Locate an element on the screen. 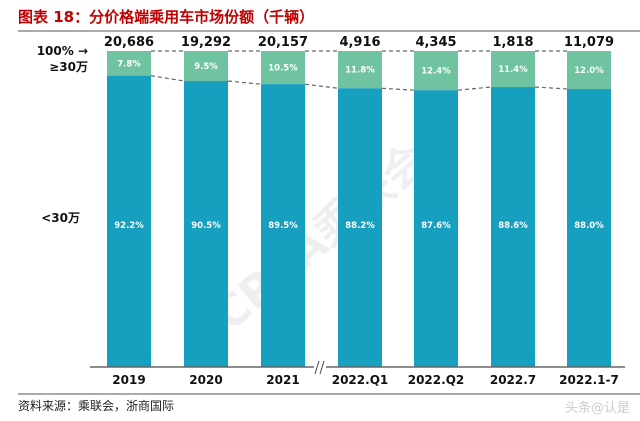  total-label: 20,686 is located at coordinates (129, 42).